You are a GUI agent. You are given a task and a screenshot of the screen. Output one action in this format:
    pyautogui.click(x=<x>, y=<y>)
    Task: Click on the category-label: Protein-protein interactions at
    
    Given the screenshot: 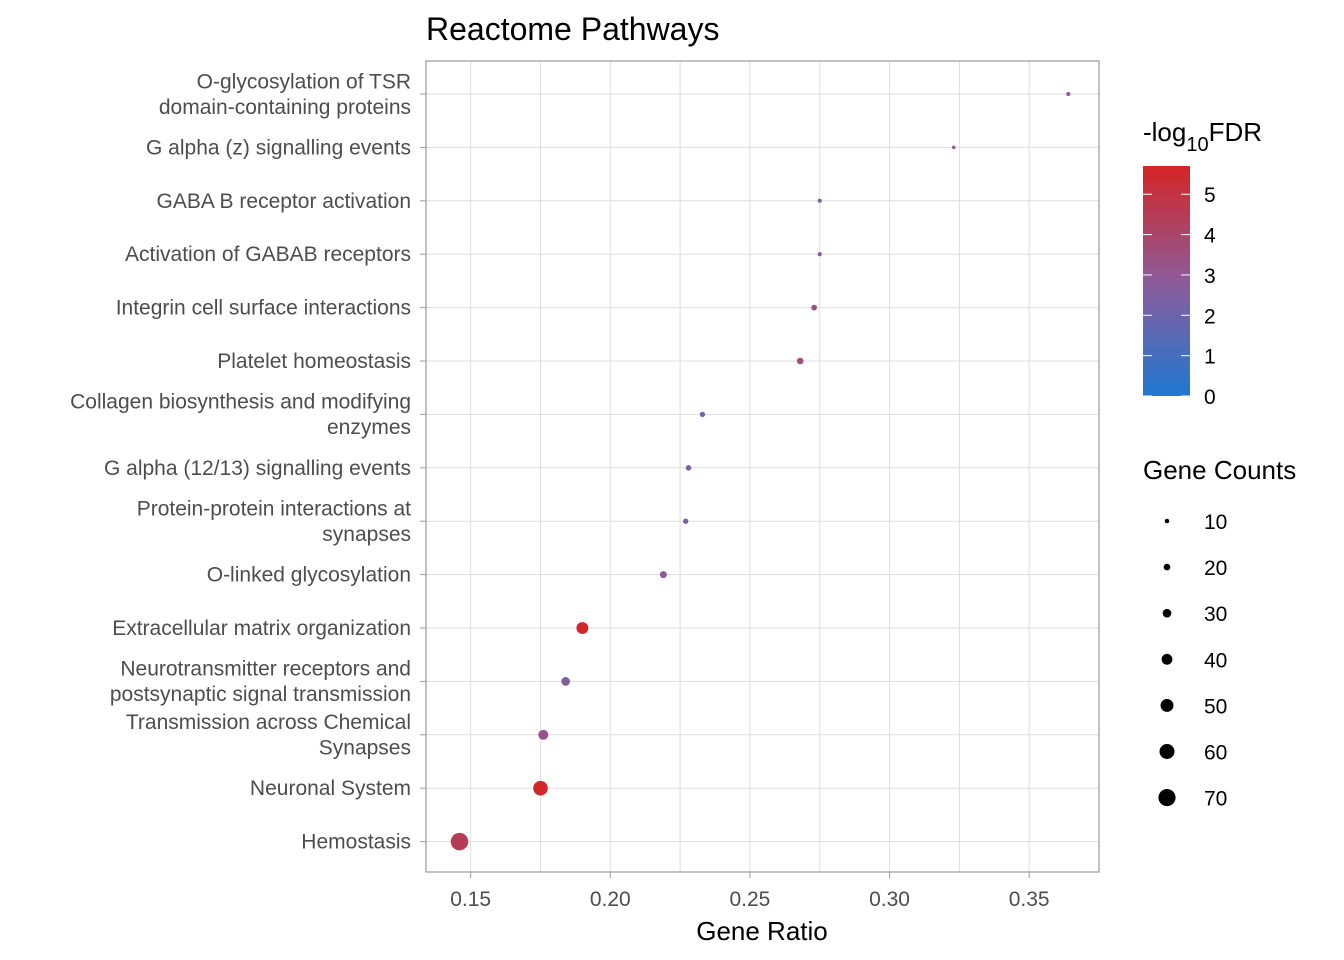 What is the action you would take?
    pyautogui.click(x=274, y=508)
    